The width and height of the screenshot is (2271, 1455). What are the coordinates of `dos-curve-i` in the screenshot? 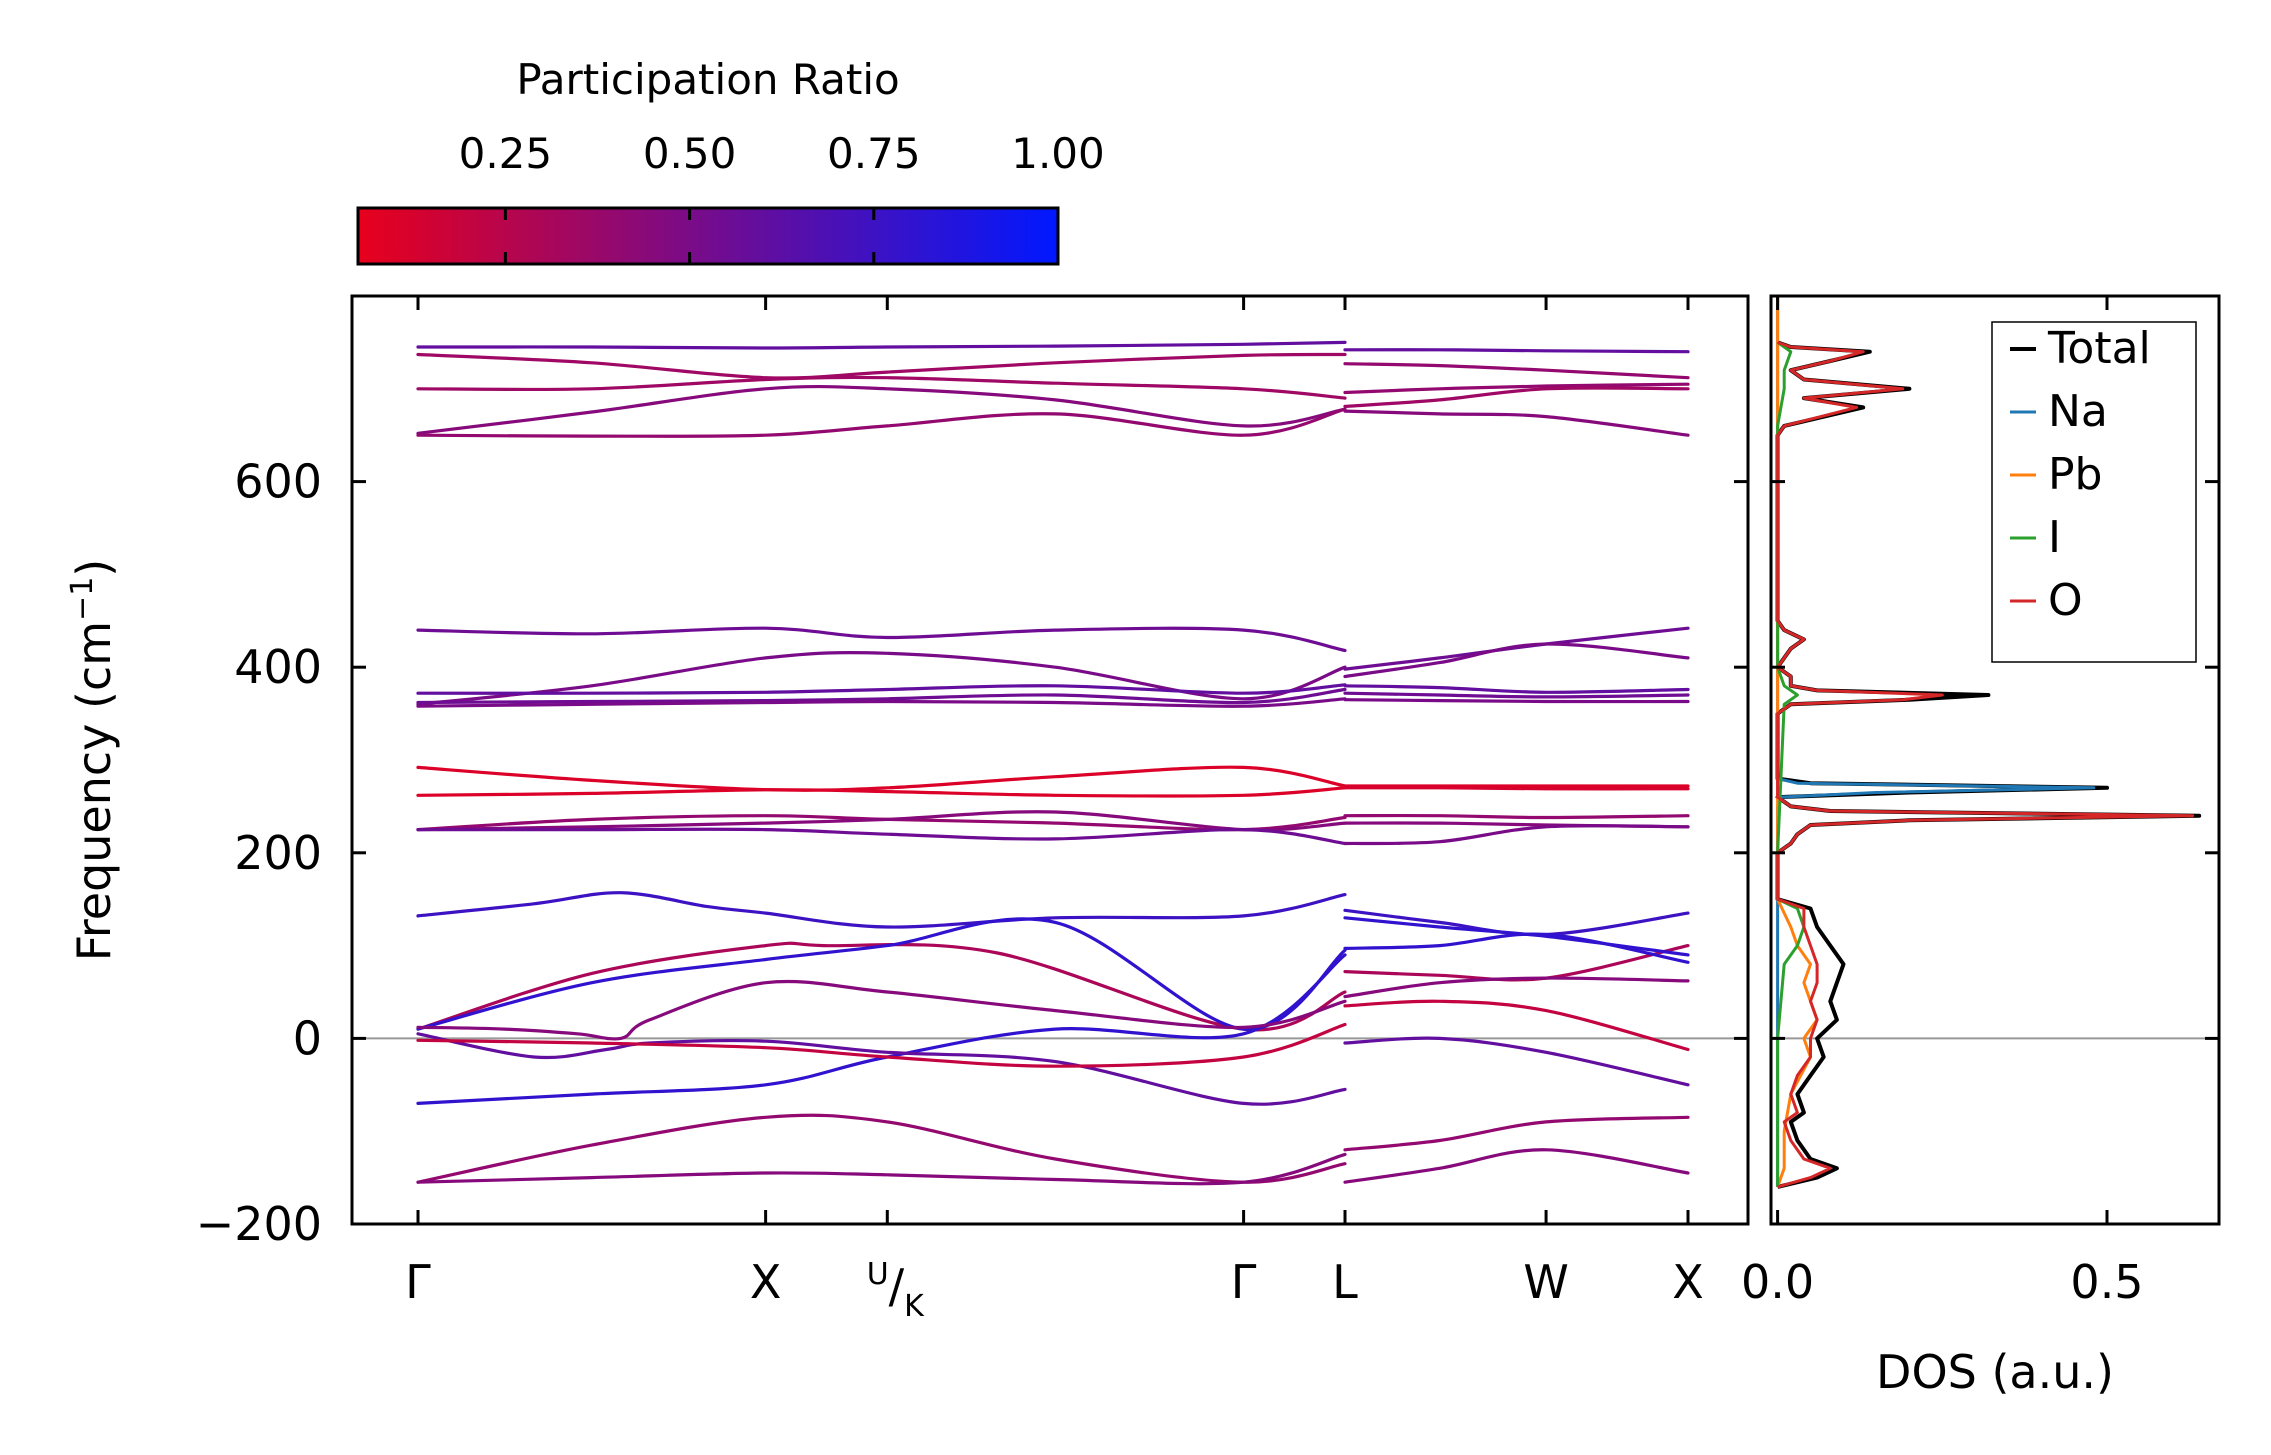 It's located at (1791, 764).